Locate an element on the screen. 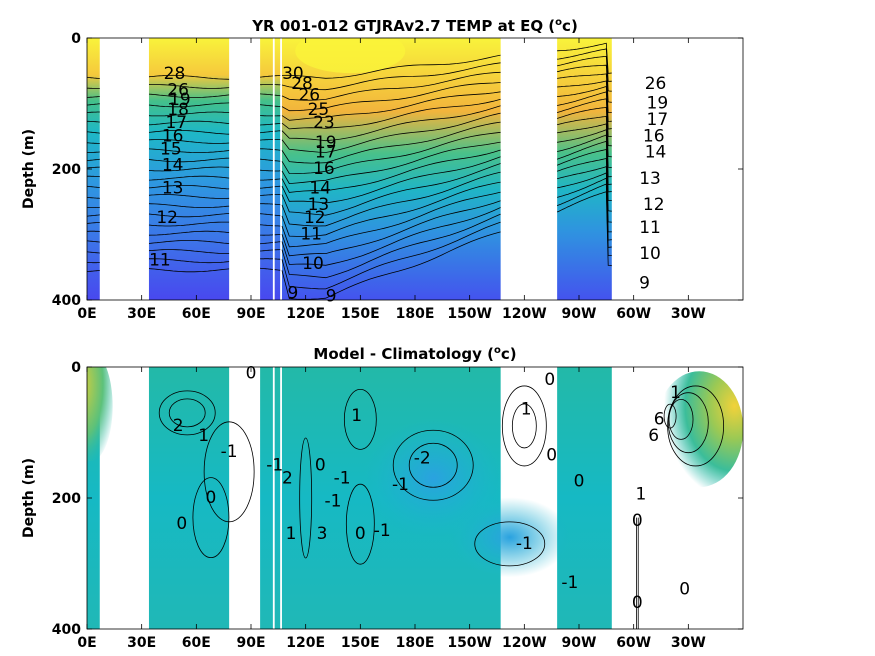 This screenshot has height=656, width=875. contour-label: 26 is located at coordinates (656, 84).